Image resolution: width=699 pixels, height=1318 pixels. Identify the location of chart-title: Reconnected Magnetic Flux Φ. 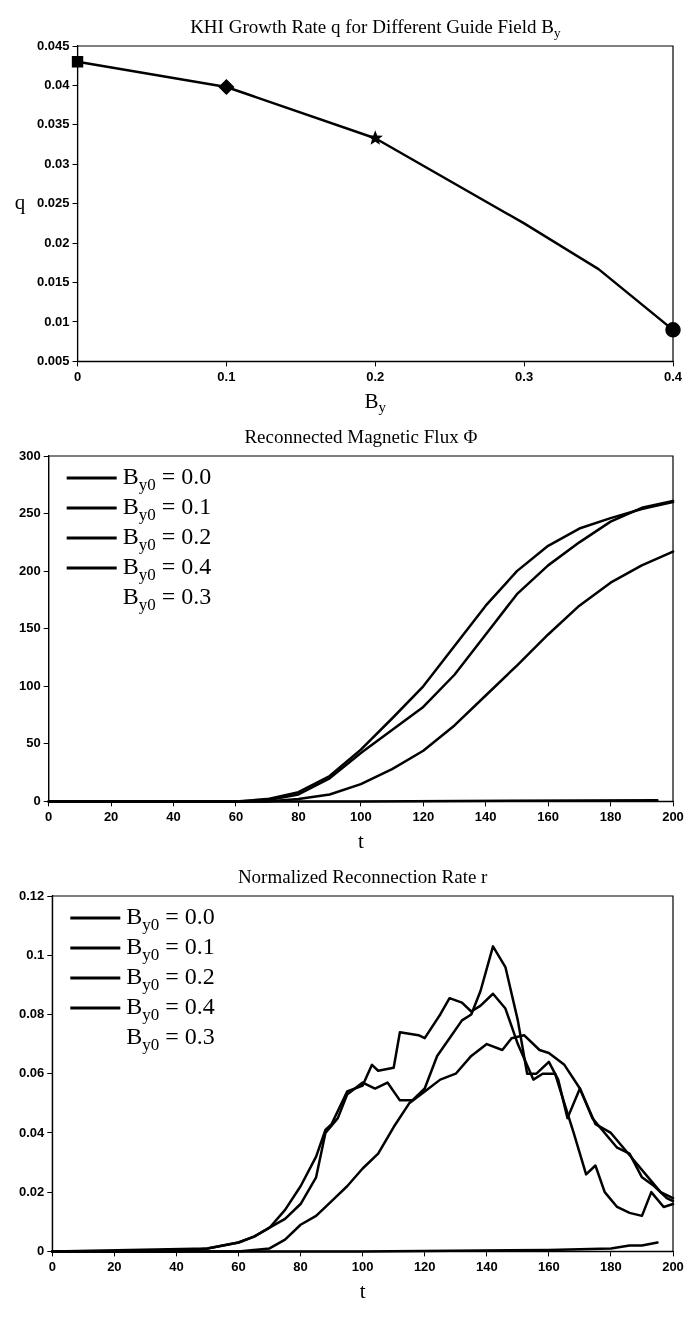
(361, 436).